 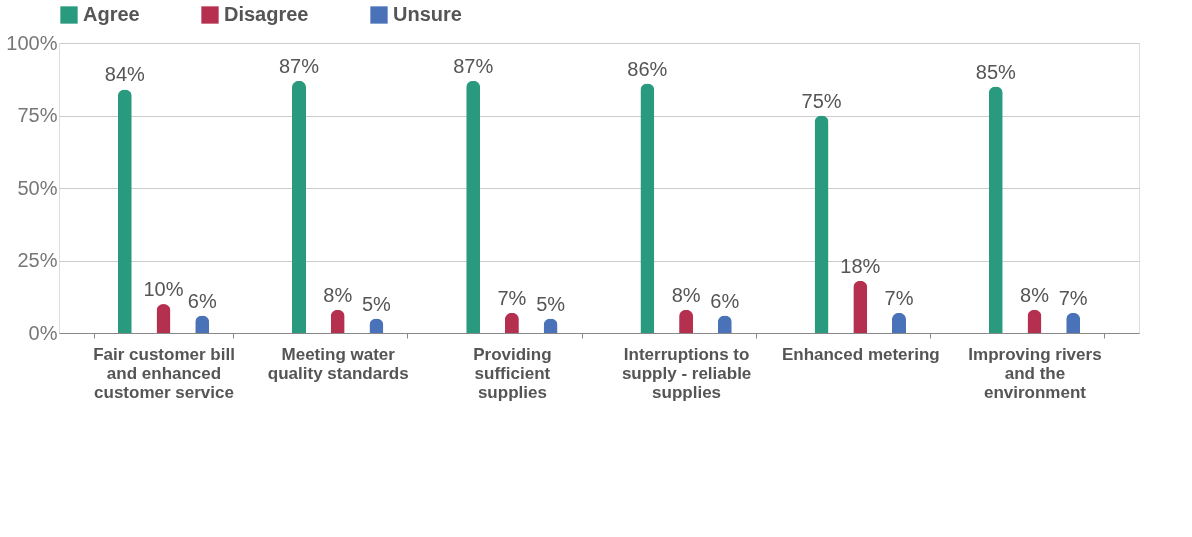 I want to click on data-label: 85%, so click(x=995, y=71).